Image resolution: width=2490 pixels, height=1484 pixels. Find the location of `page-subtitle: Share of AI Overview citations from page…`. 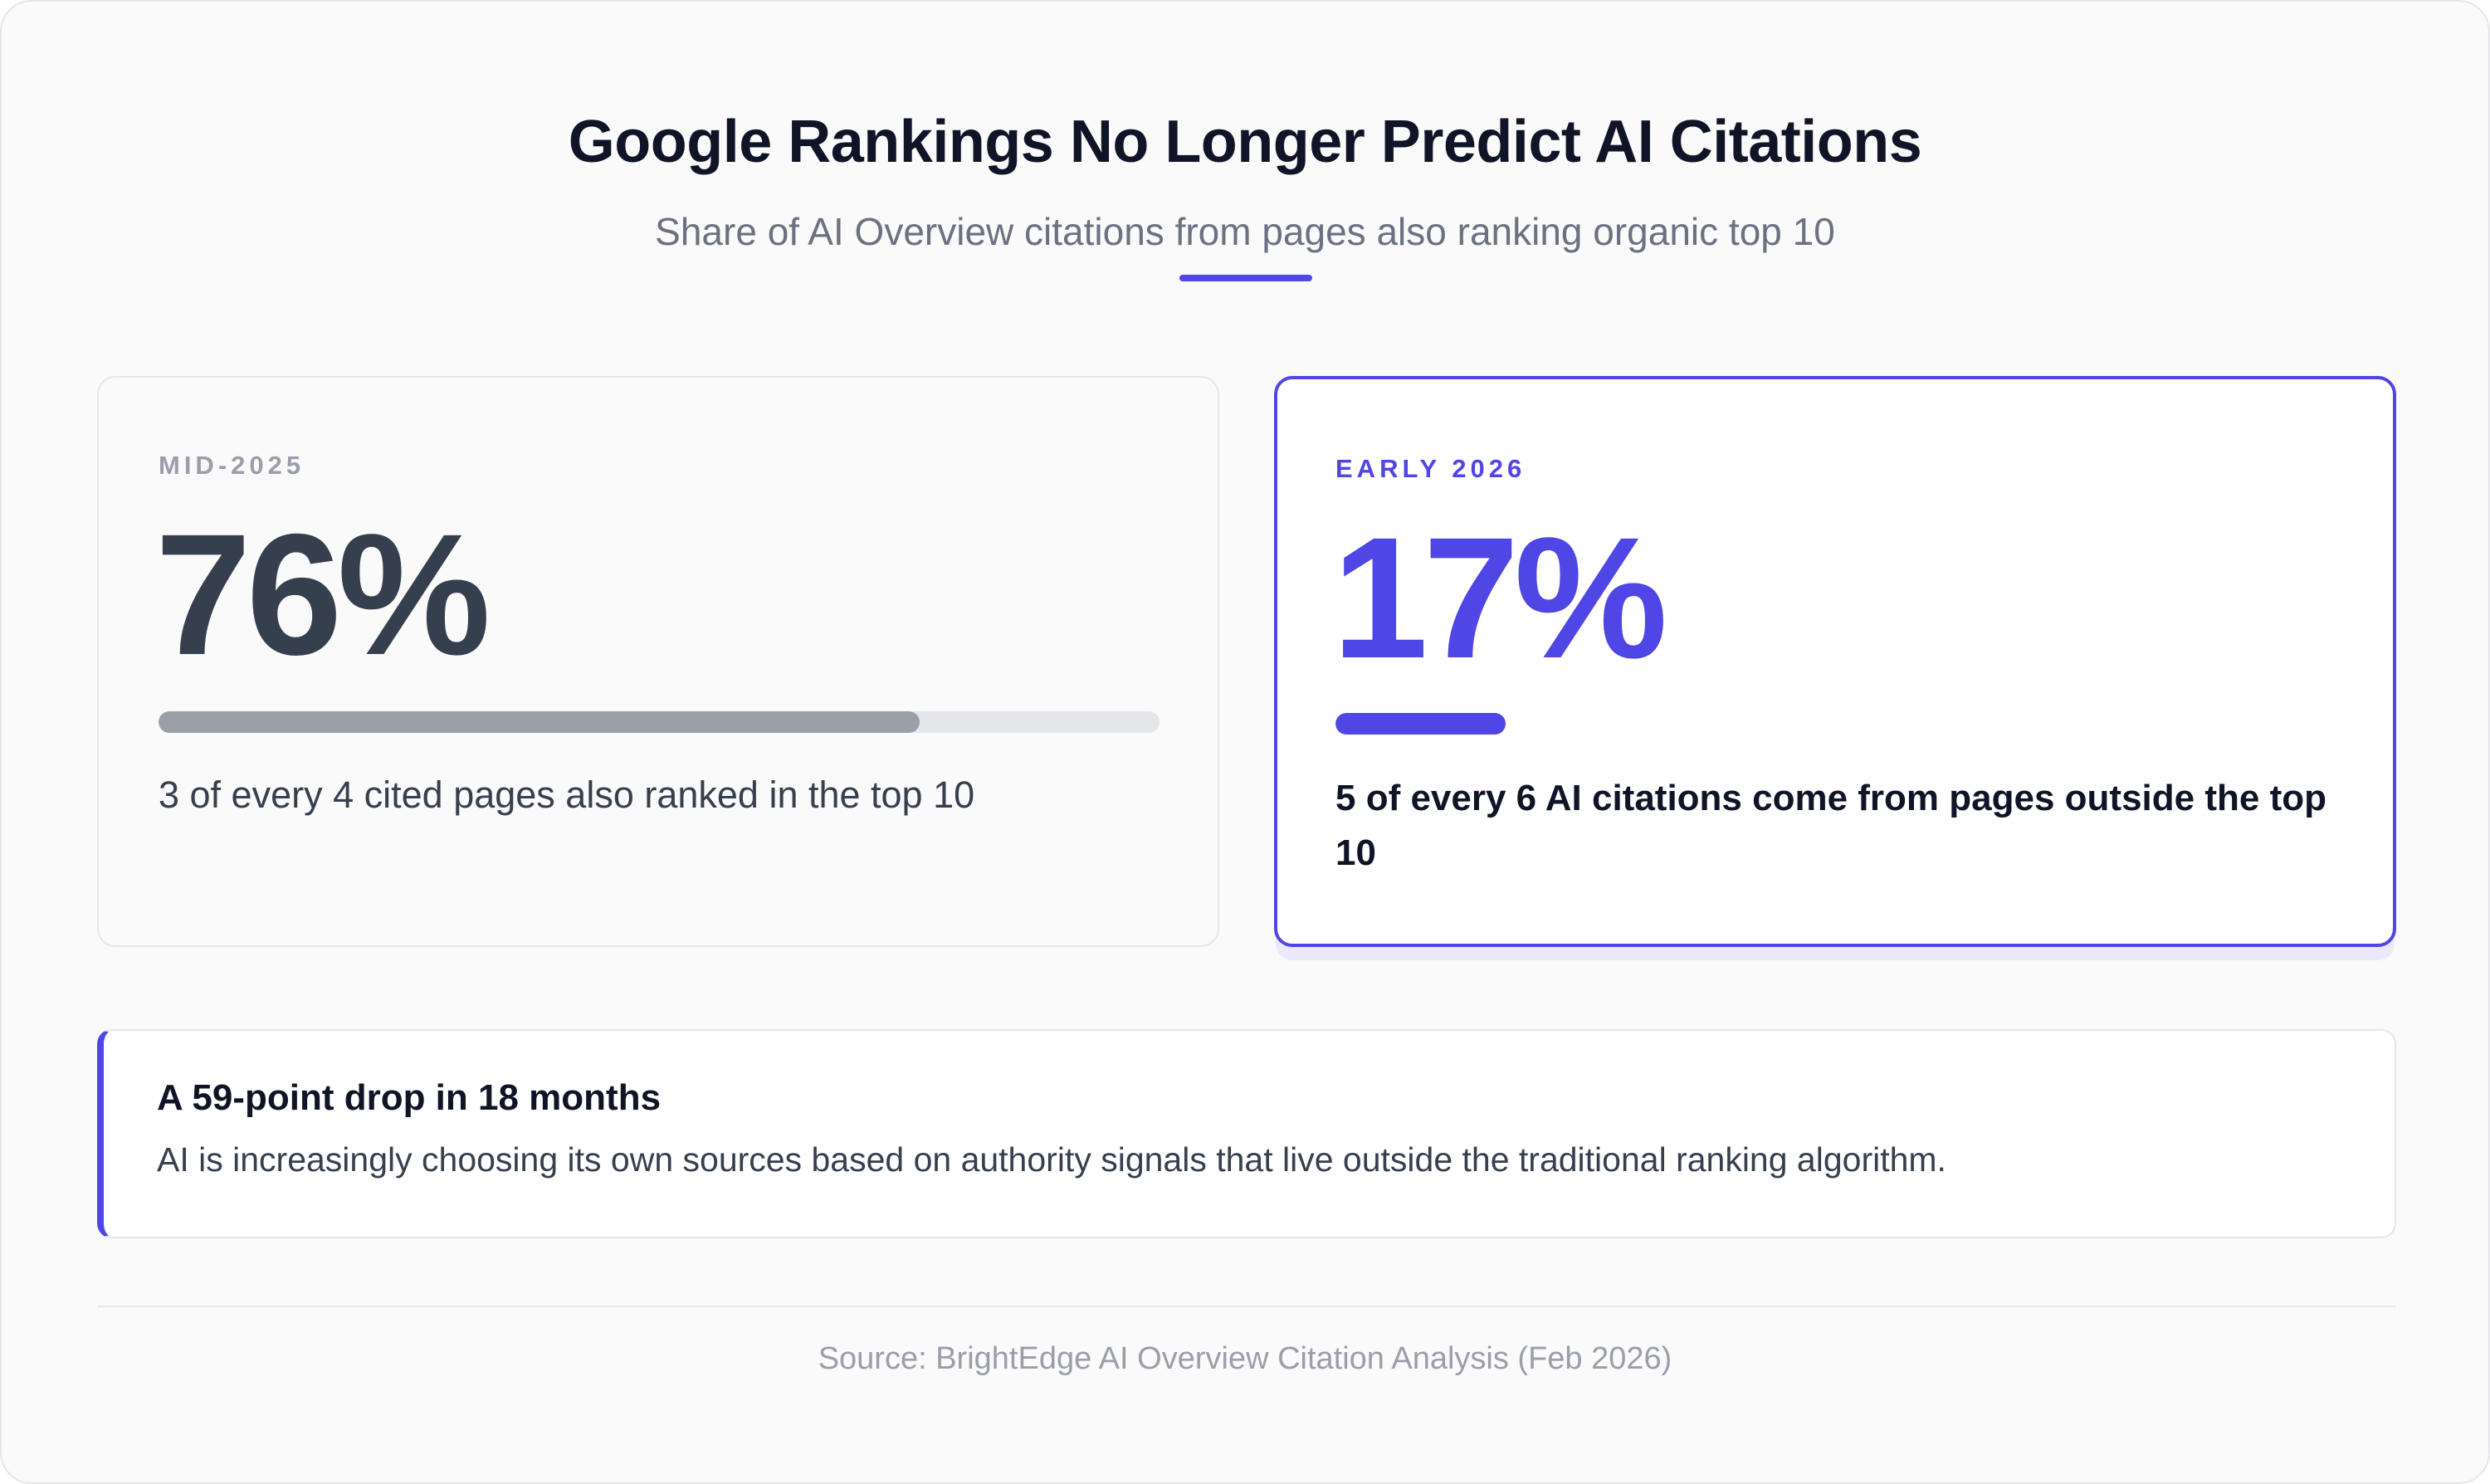

page-subtitle: Share of AI Overview citations from page… is located at coordinates (1245, 231).